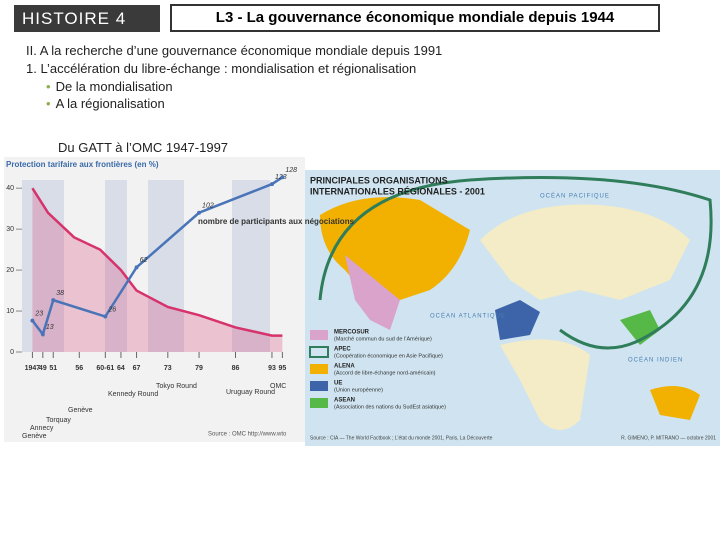 The height and width of the screenshot is (540, 720). I want to click on x-tick-label: 86, so click(236, 368).